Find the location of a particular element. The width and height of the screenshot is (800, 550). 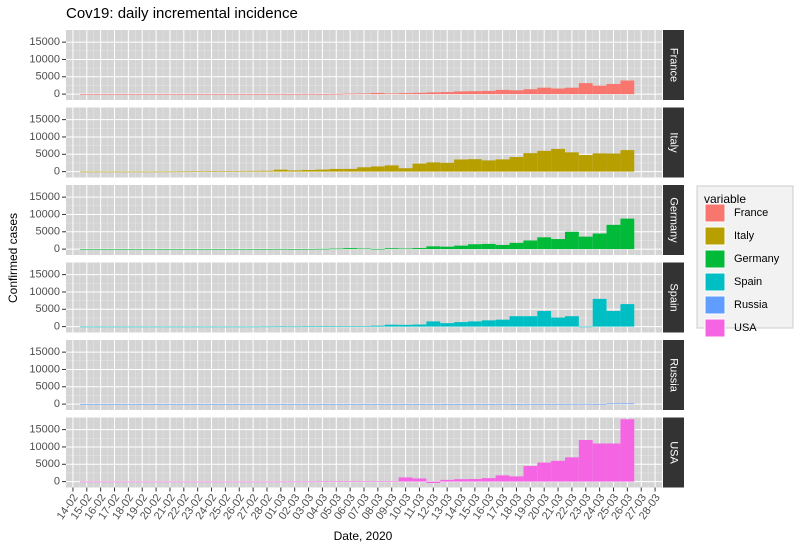

facet-label: Spain is located at coordinates (674, 297).